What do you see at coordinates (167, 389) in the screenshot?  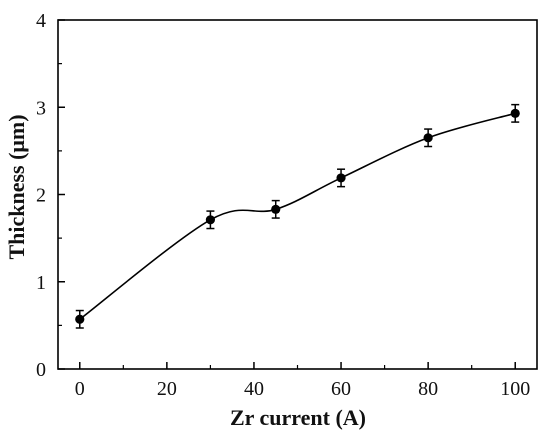 I see `x-tick-label: 20` at bounding box center [167, 389].